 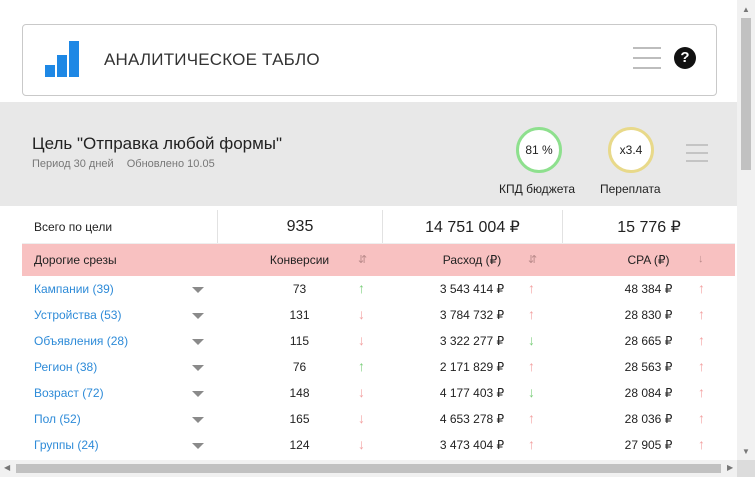 I want to click on scroll-down-icon: ▼, so click(x=746, y=451).